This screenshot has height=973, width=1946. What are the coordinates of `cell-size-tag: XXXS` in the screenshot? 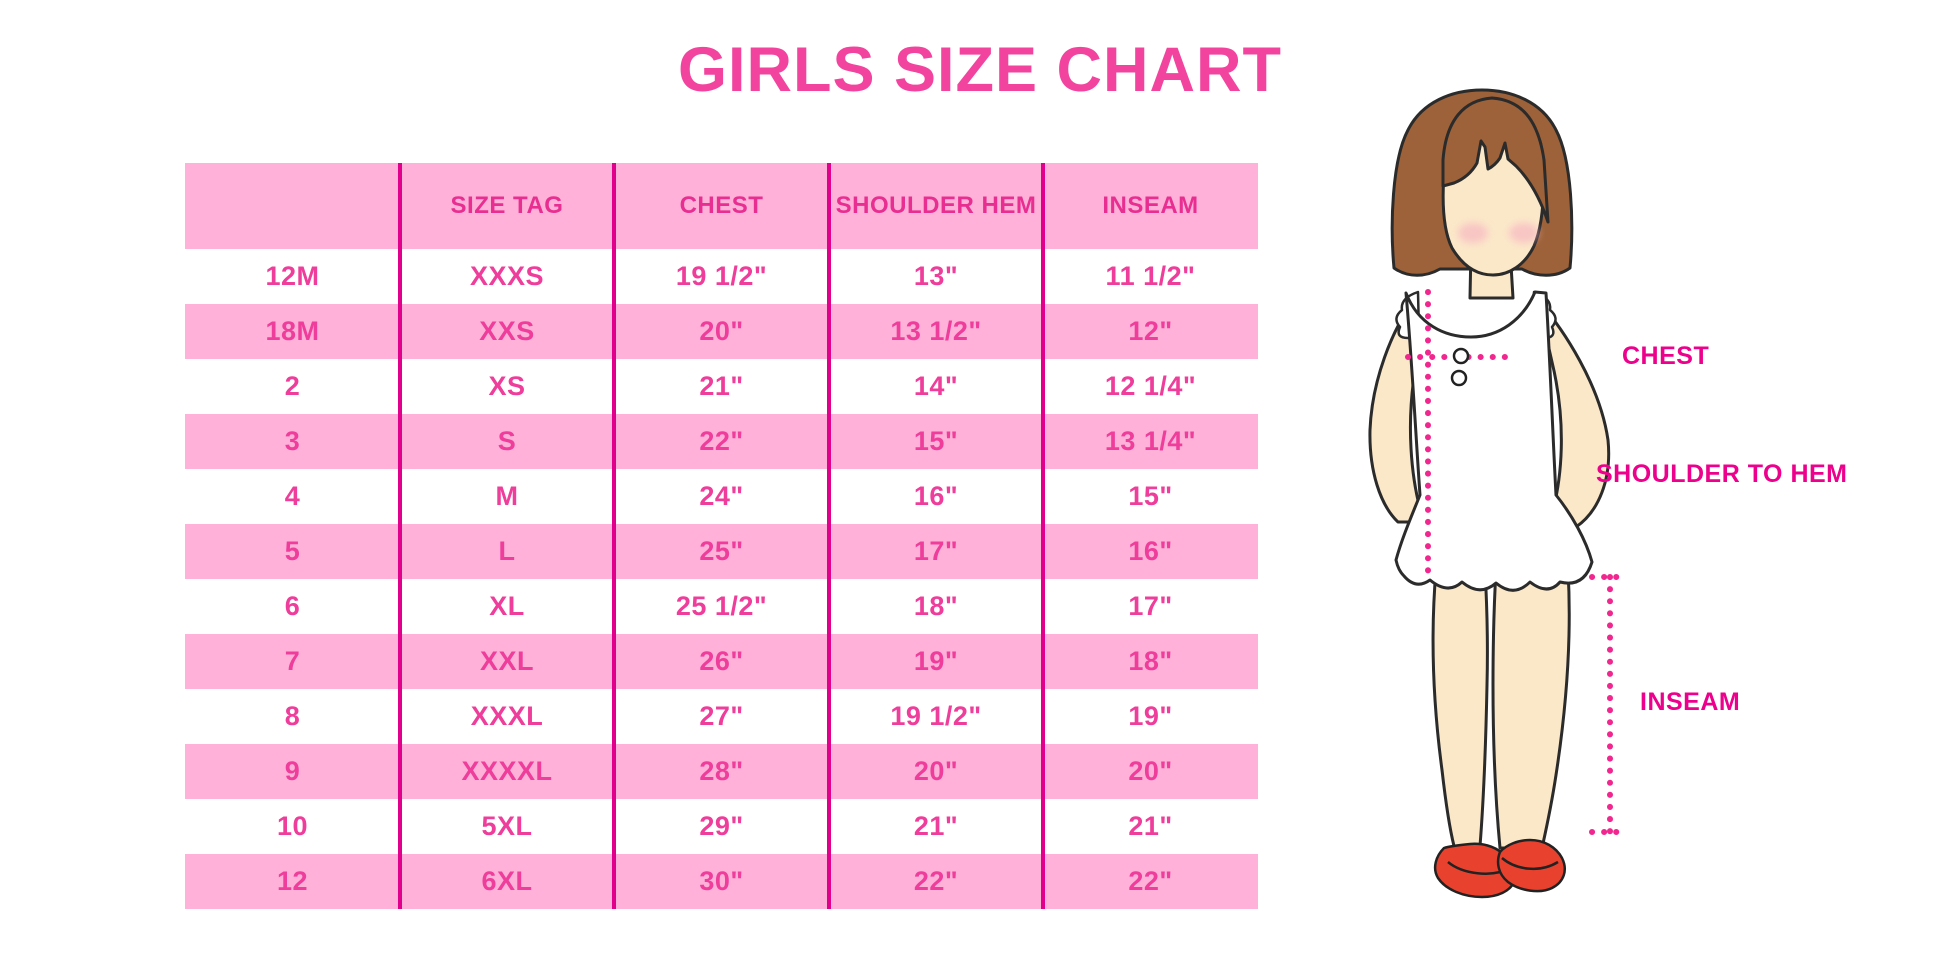 It's located at (507, 276).